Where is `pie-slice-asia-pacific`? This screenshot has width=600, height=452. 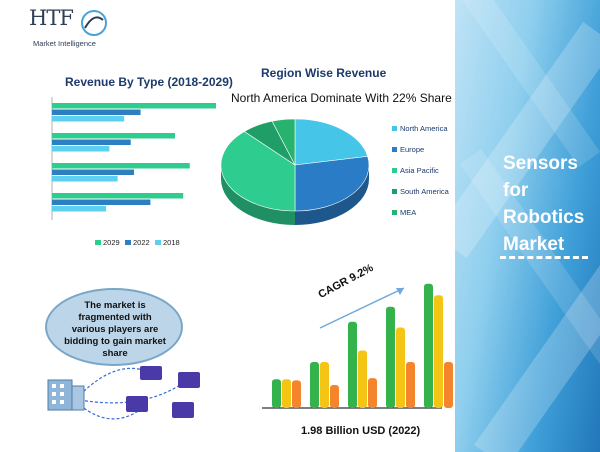
pie-slice-asia-pacific is located at coordinates (258, 171).